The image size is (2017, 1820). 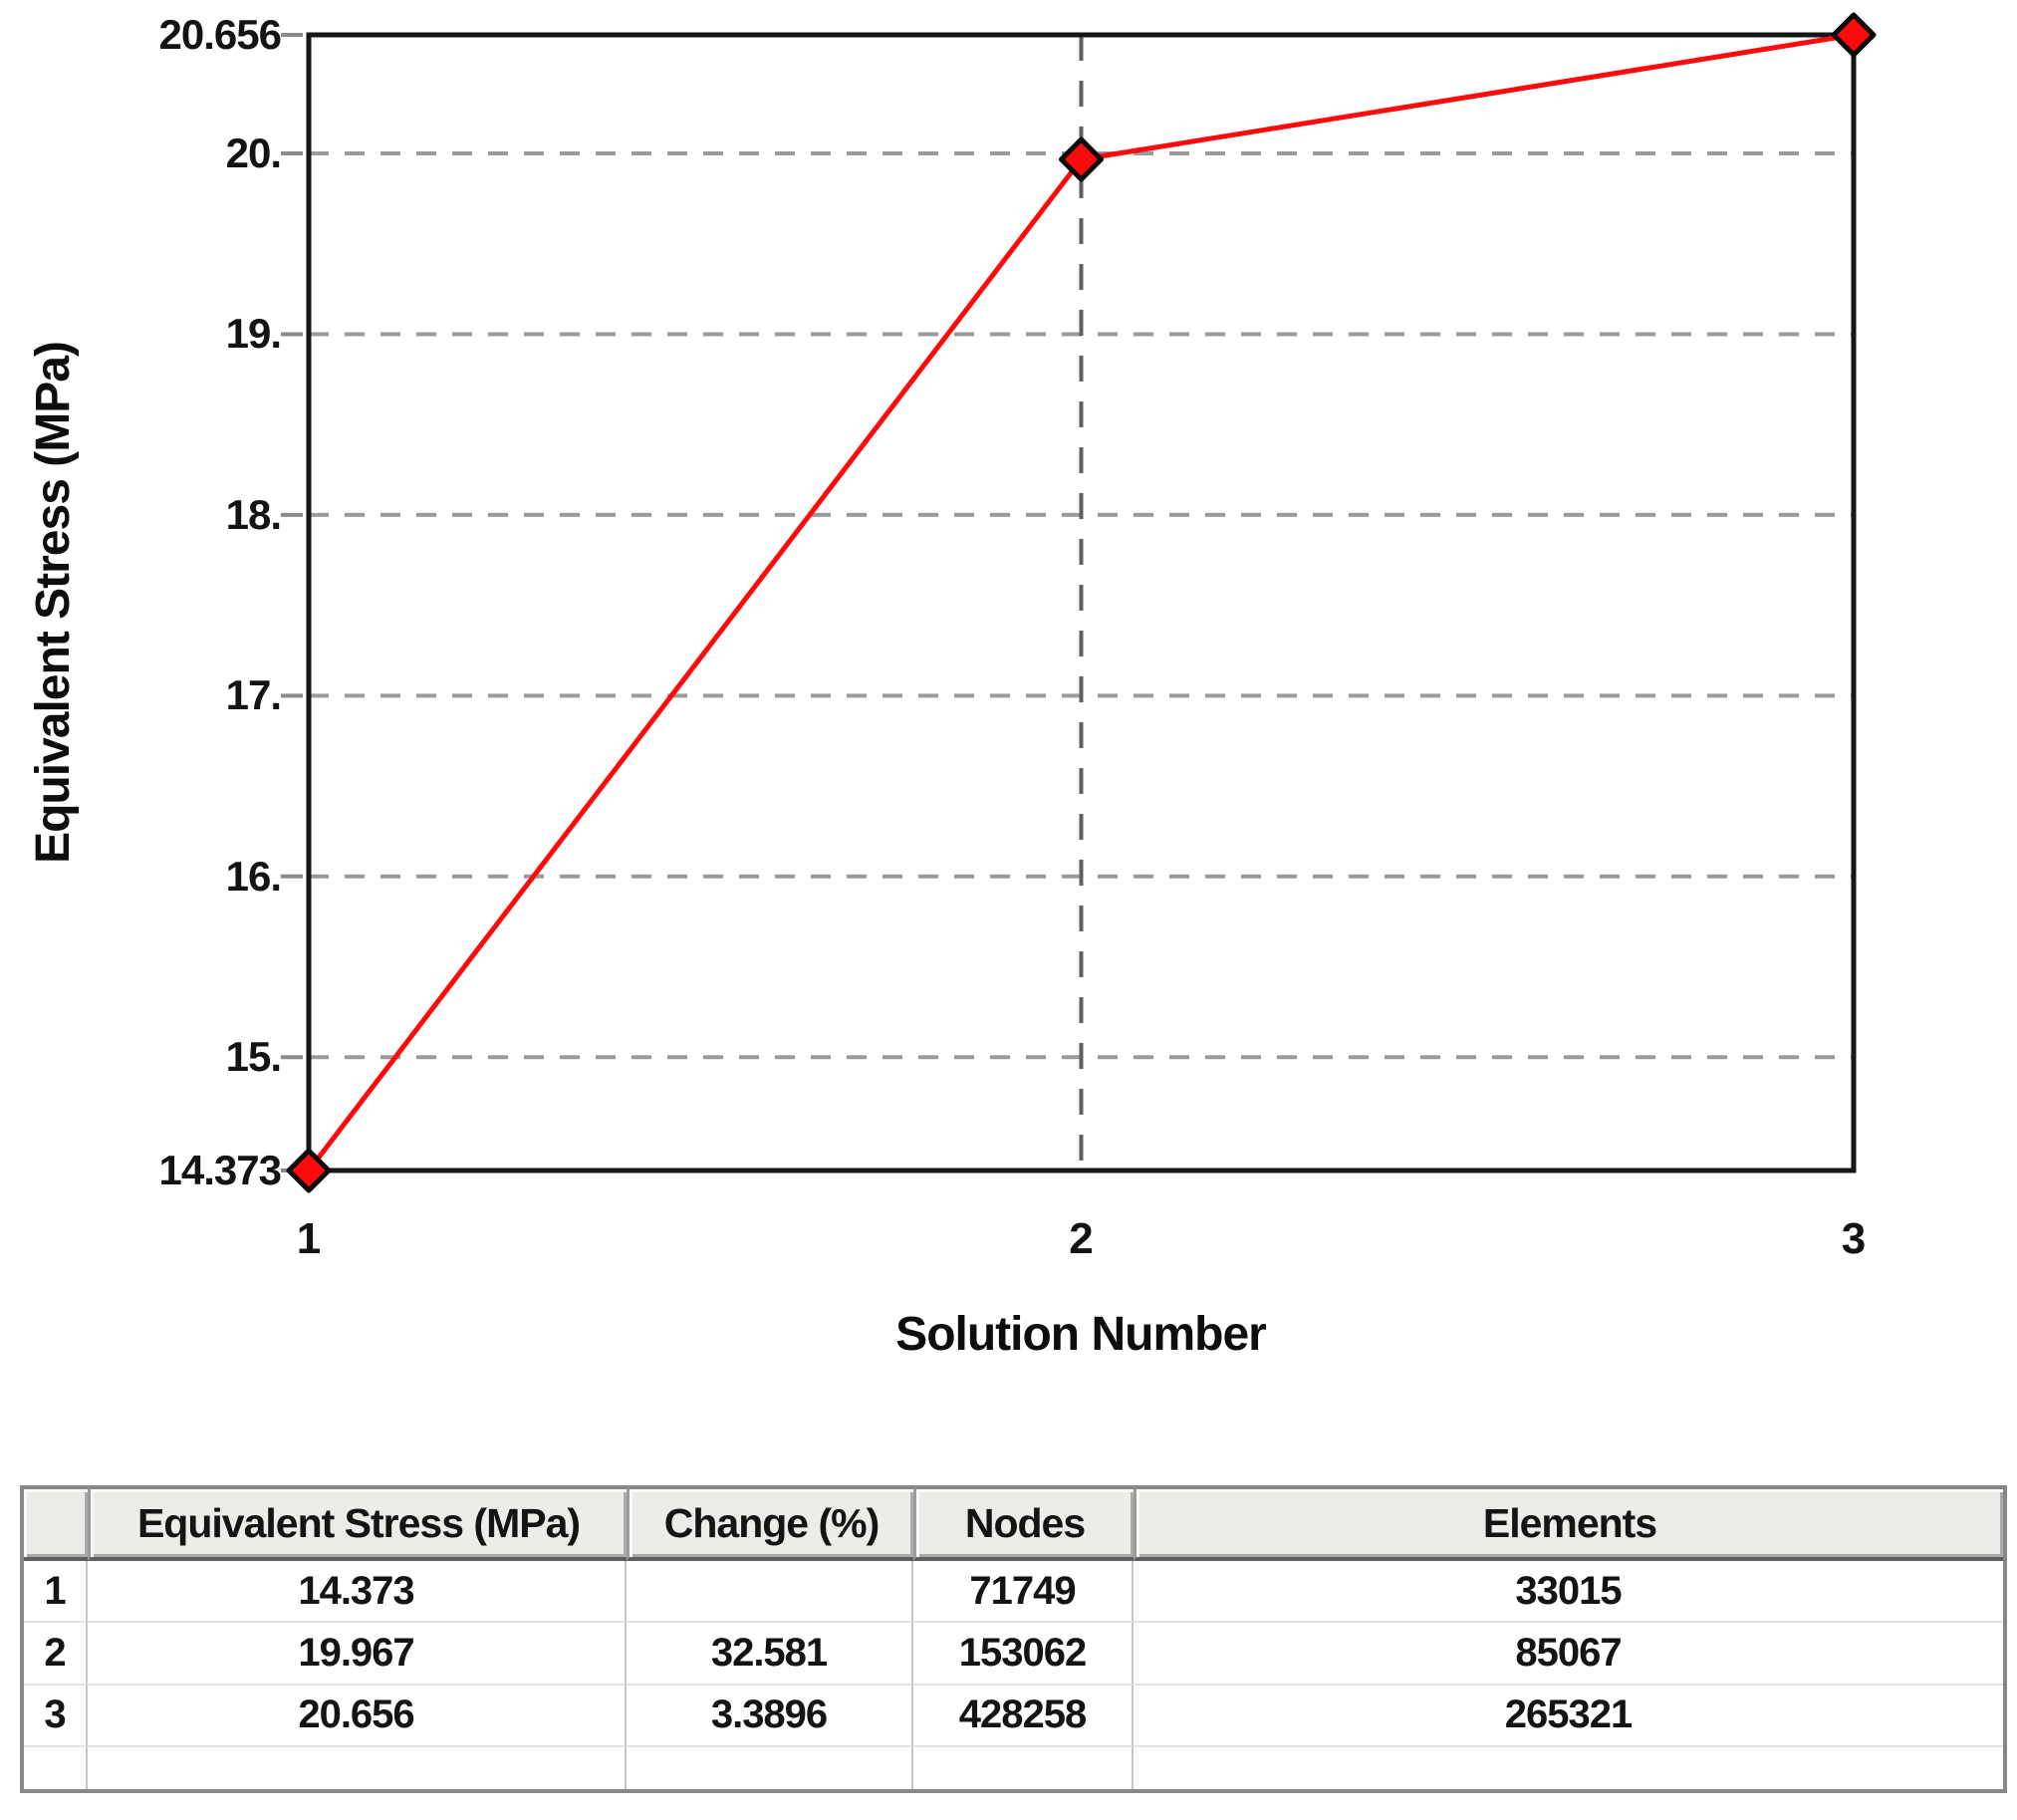 I want to click on stress-cell: 14.373, so click(x=357, y=1592).